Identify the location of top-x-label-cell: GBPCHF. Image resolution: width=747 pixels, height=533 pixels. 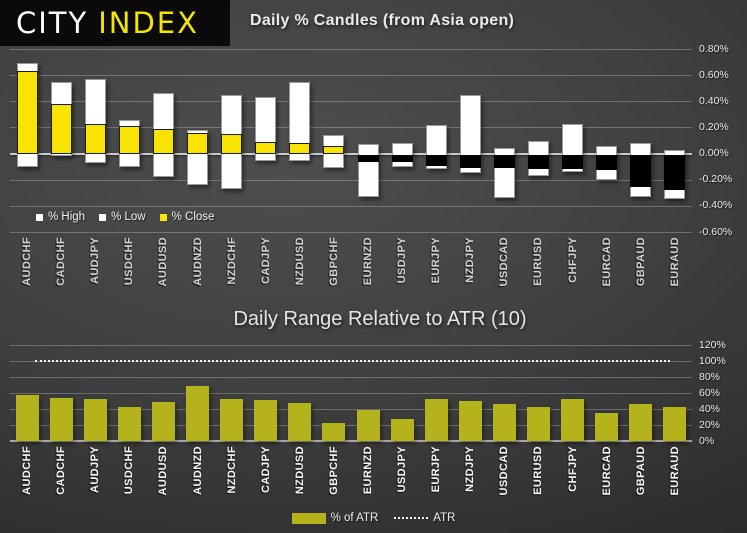
(334, 269).